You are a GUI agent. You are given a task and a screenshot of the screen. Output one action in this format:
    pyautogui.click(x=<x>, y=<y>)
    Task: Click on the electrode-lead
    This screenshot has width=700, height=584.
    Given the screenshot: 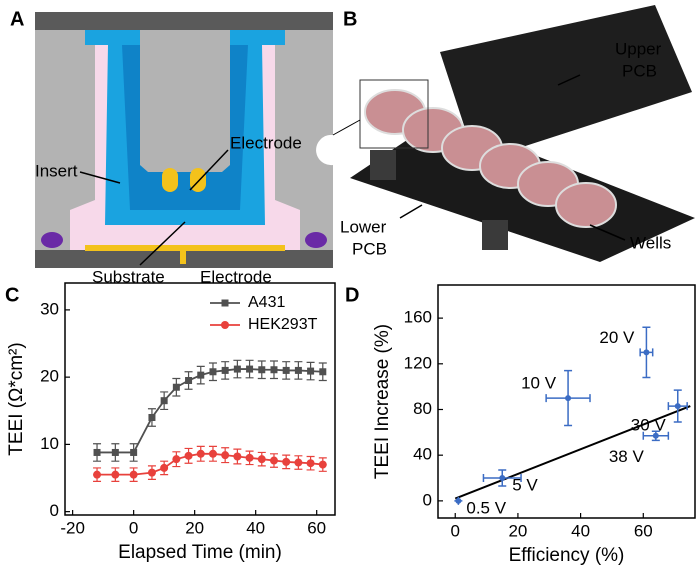 What is the action you would take?
    pyautogui.click(x=183, y=257)
    